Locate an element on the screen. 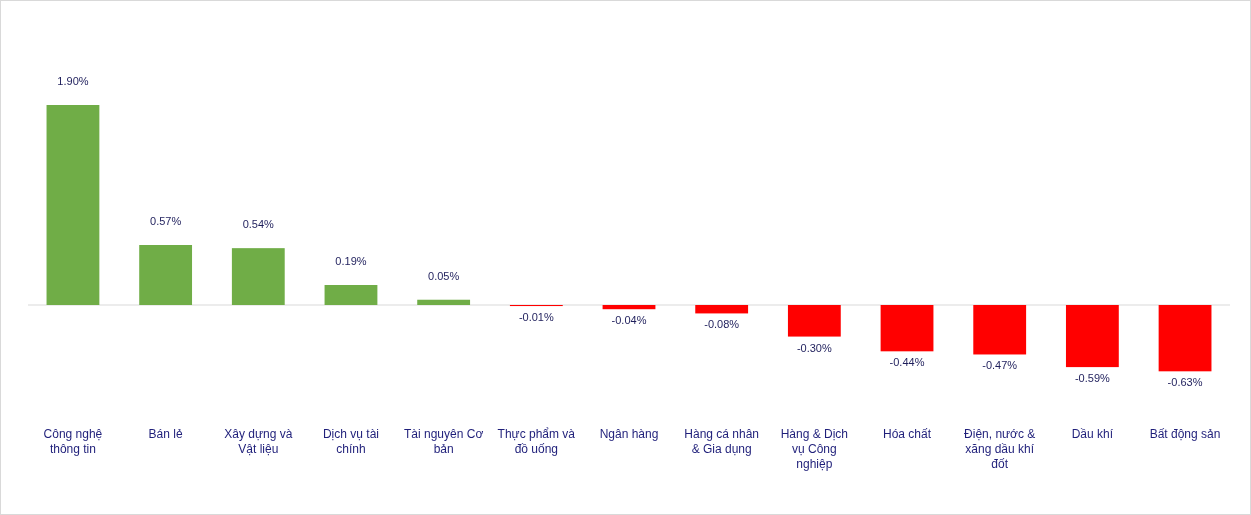  data-label: -0.04% is located at coordinates (629, 320).